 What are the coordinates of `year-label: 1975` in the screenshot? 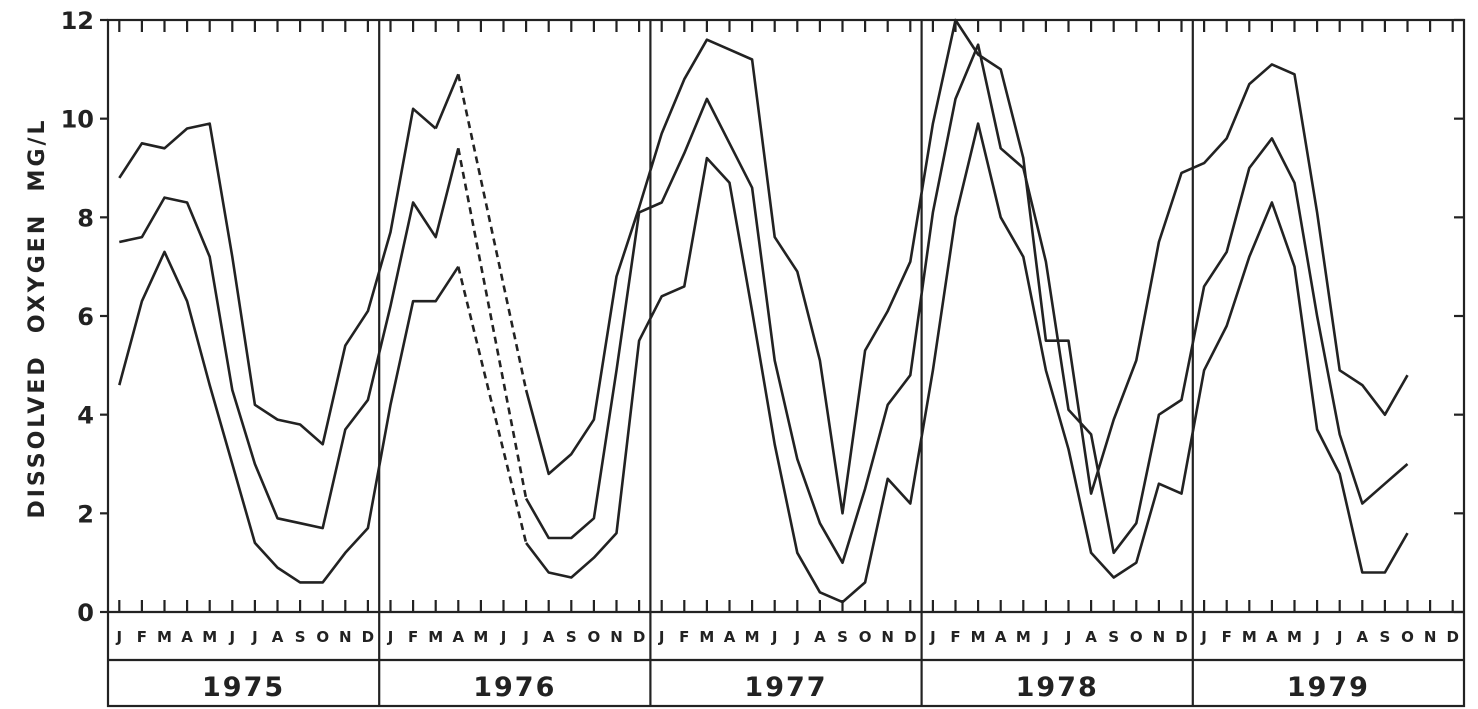 It's located at (243, 687).